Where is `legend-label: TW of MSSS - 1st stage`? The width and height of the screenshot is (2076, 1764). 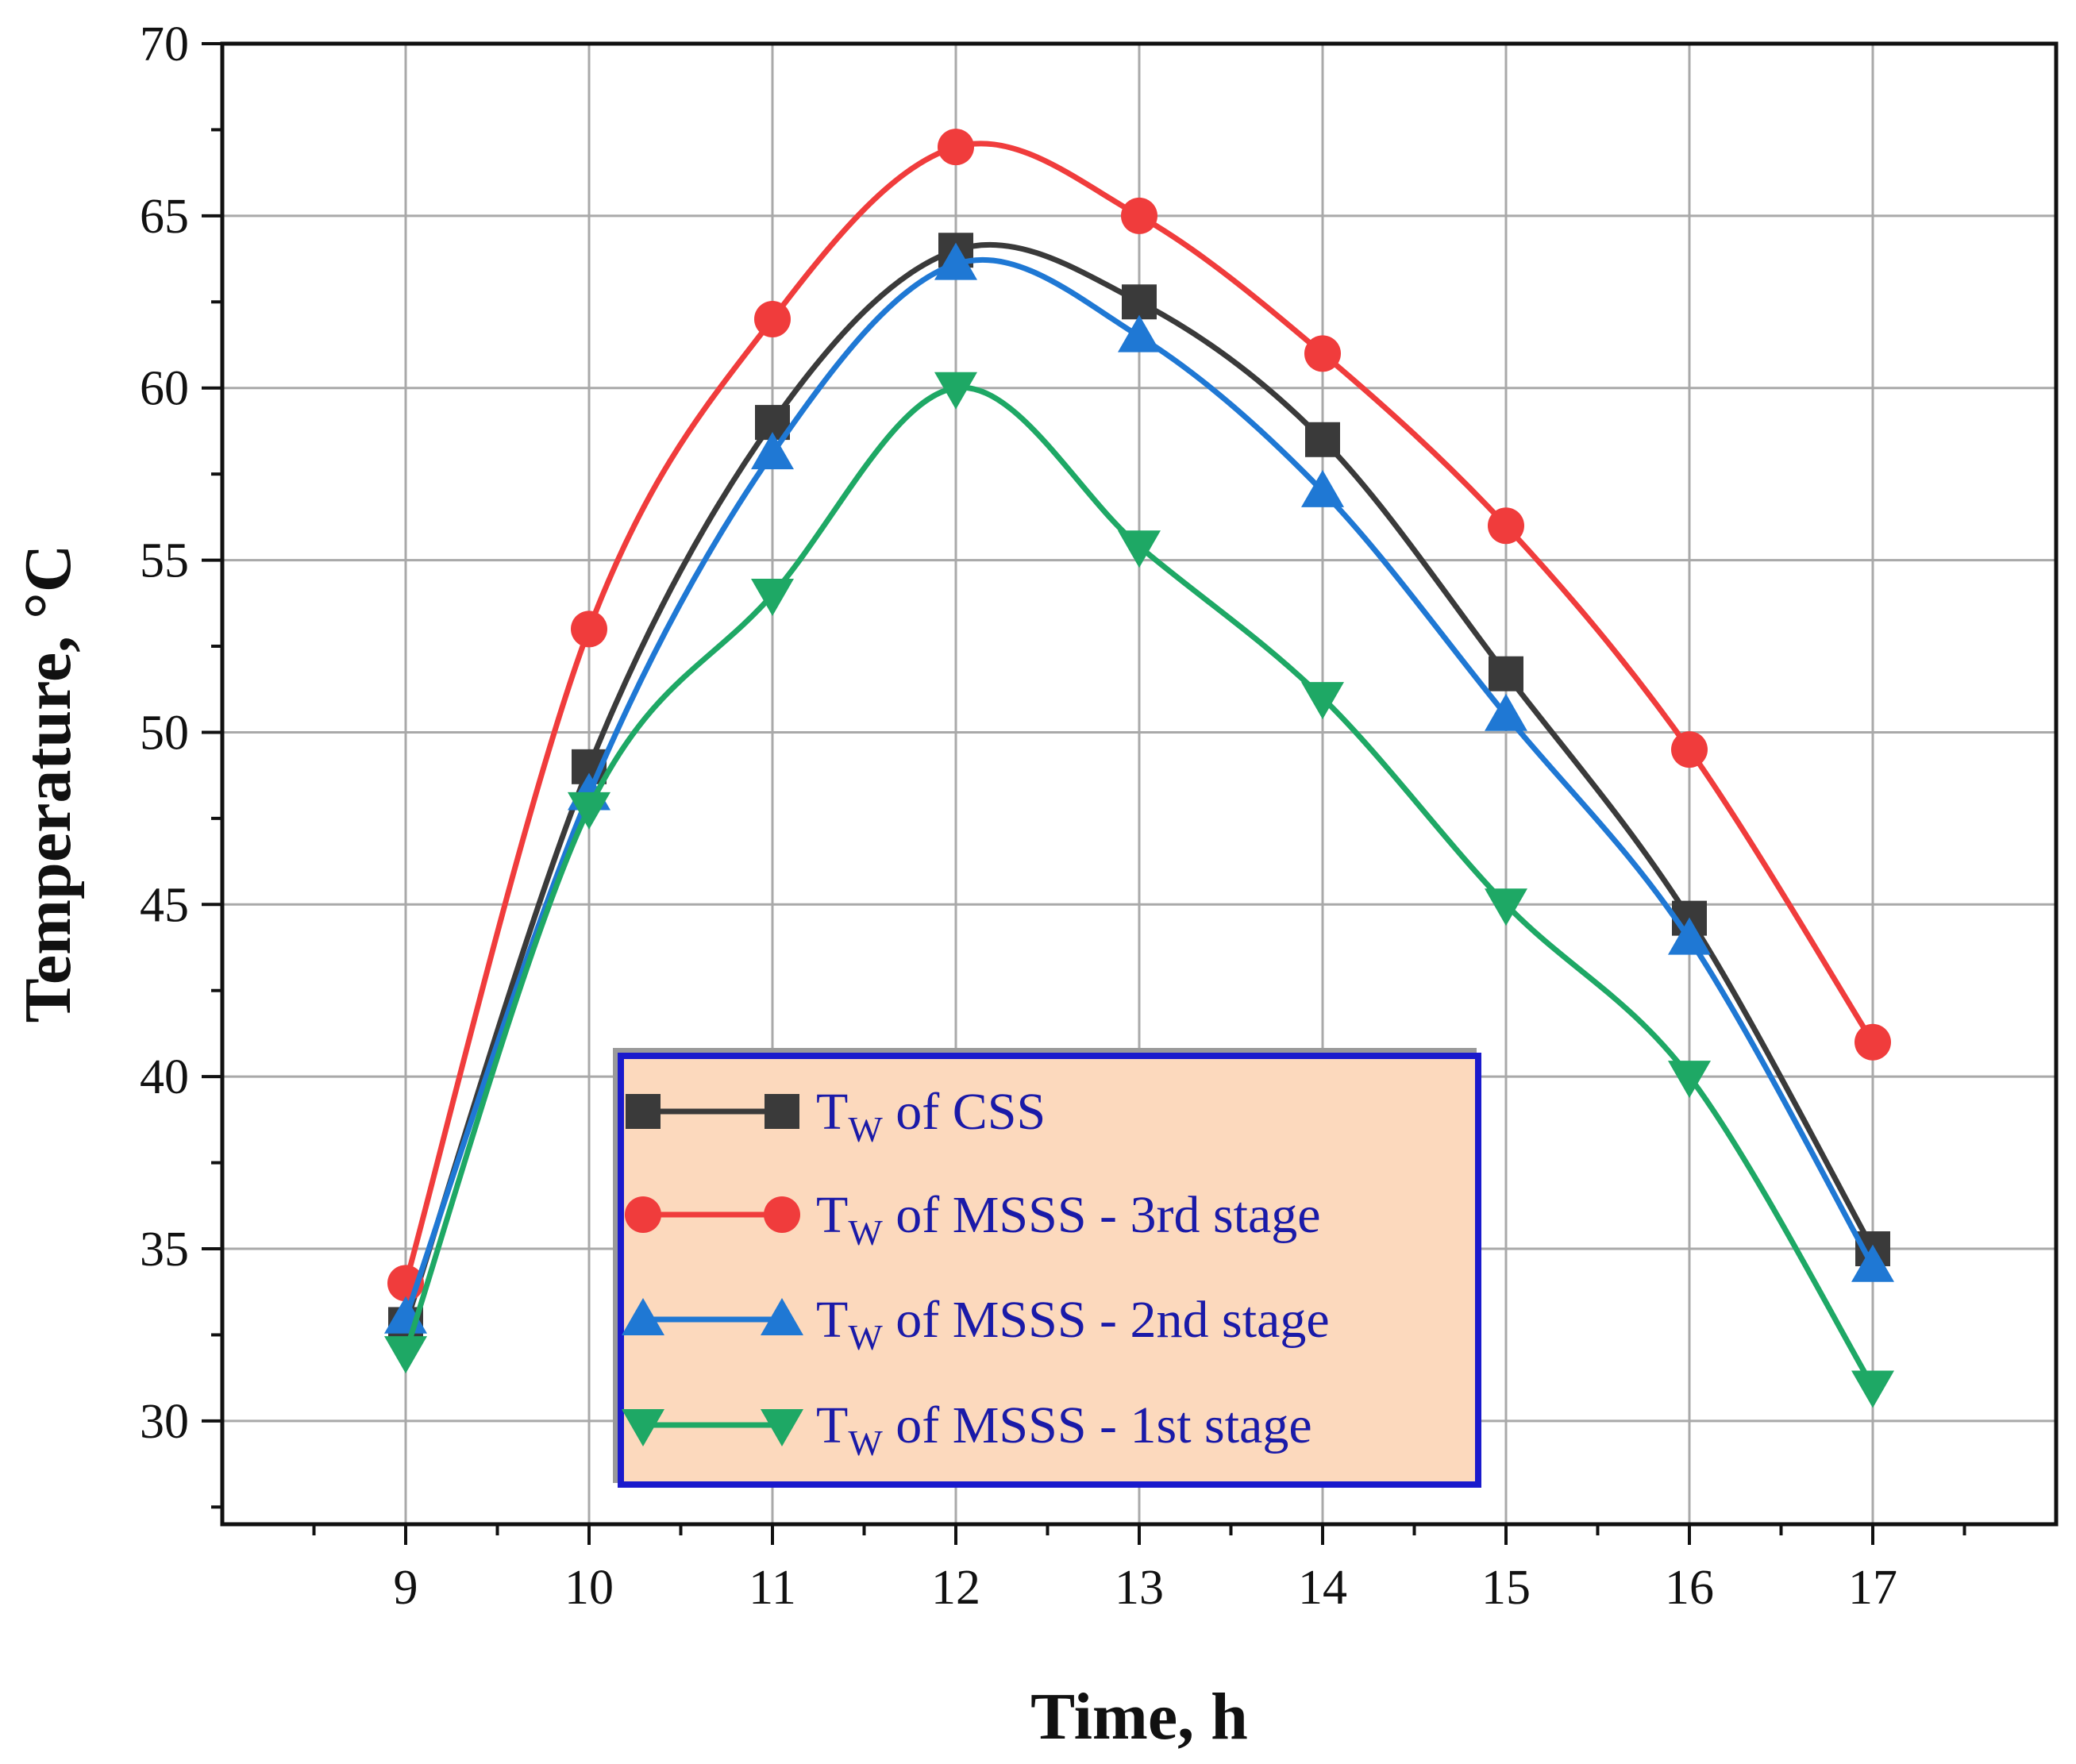
legend-label: TW of MSSS - 1st stage is located at coordinates (1064, 1429).